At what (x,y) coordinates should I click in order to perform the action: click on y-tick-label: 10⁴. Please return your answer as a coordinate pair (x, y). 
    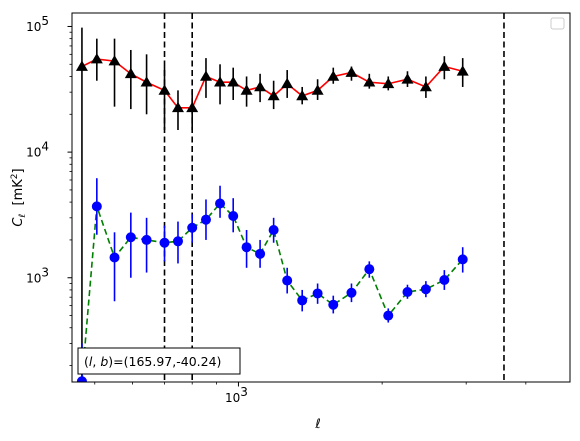
    Looking at the image, I should click on (37, 150).